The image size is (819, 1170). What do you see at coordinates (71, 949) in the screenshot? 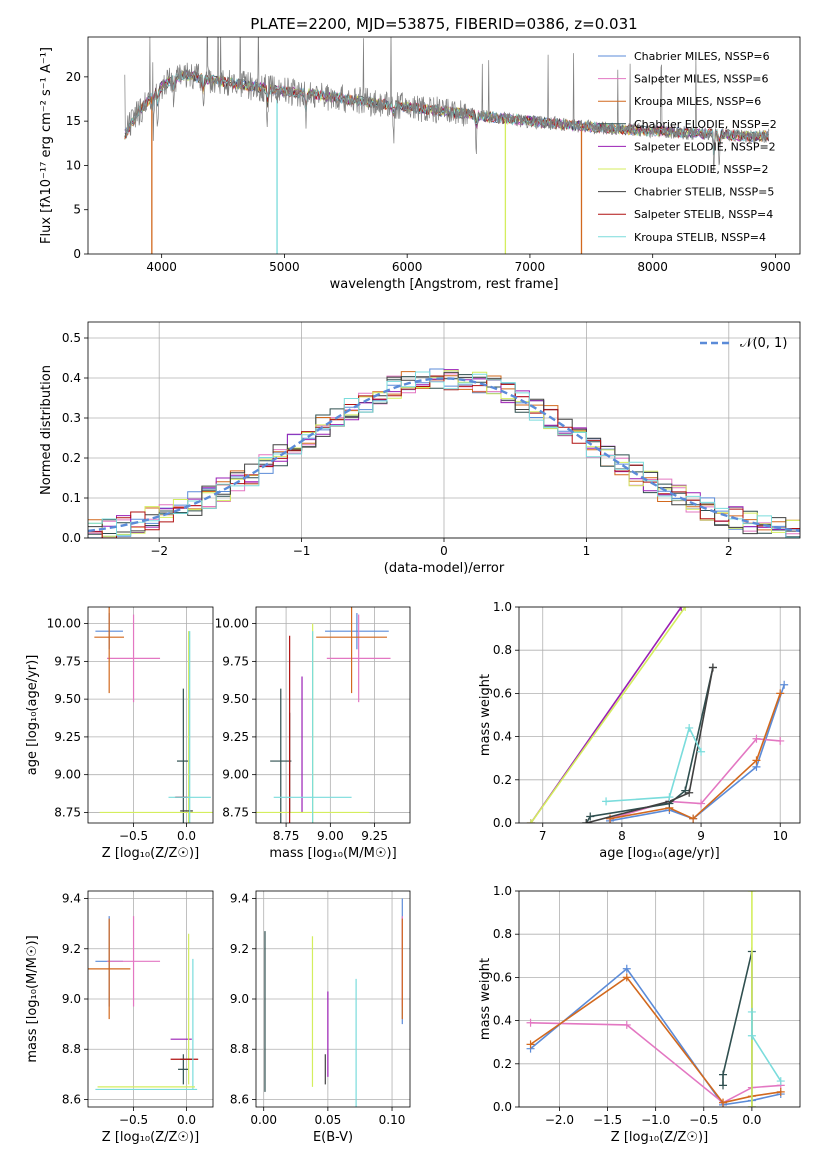
I see `y-tick-label: 9.2` at bounding box center [71, 949].